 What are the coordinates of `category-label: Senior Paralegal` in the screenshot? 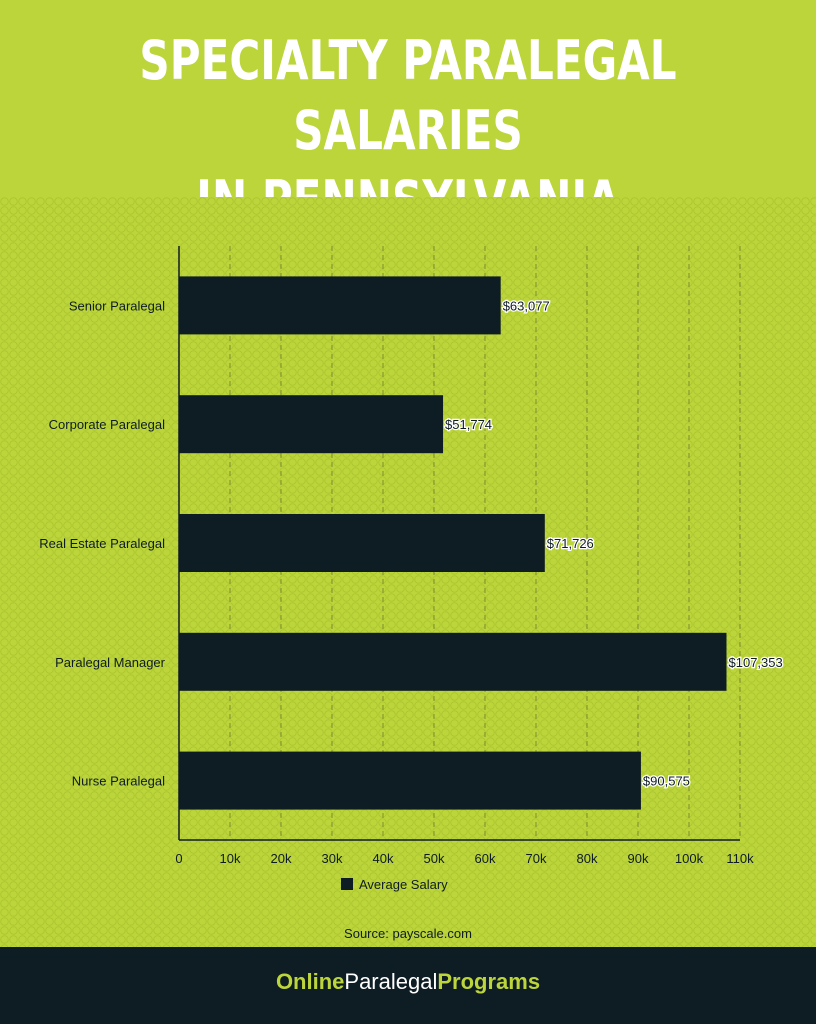 It's located at (117, 305).